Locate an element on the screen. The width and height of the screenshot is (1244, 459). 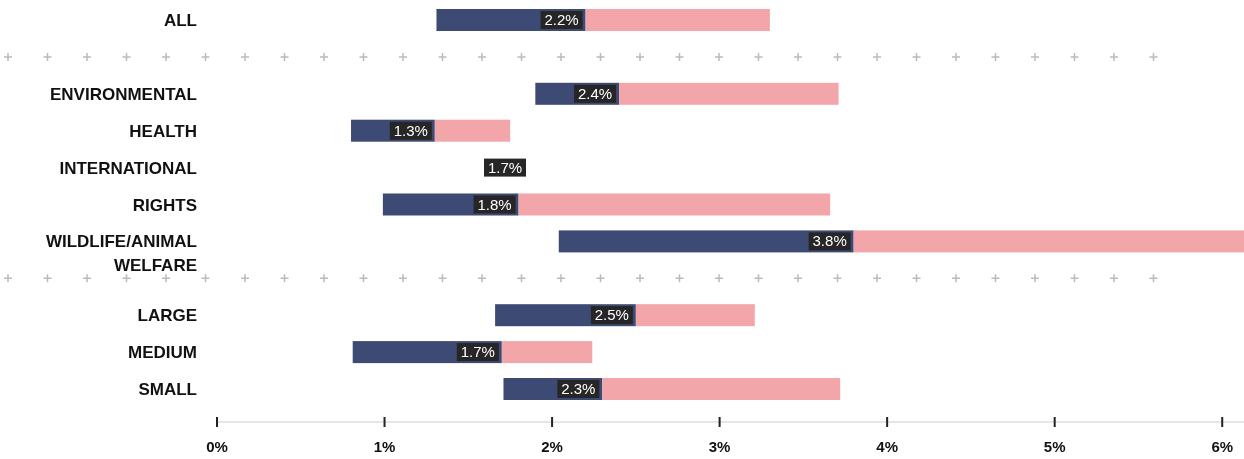
y-tick-label: LARGE is located at coordinates (167, 316).